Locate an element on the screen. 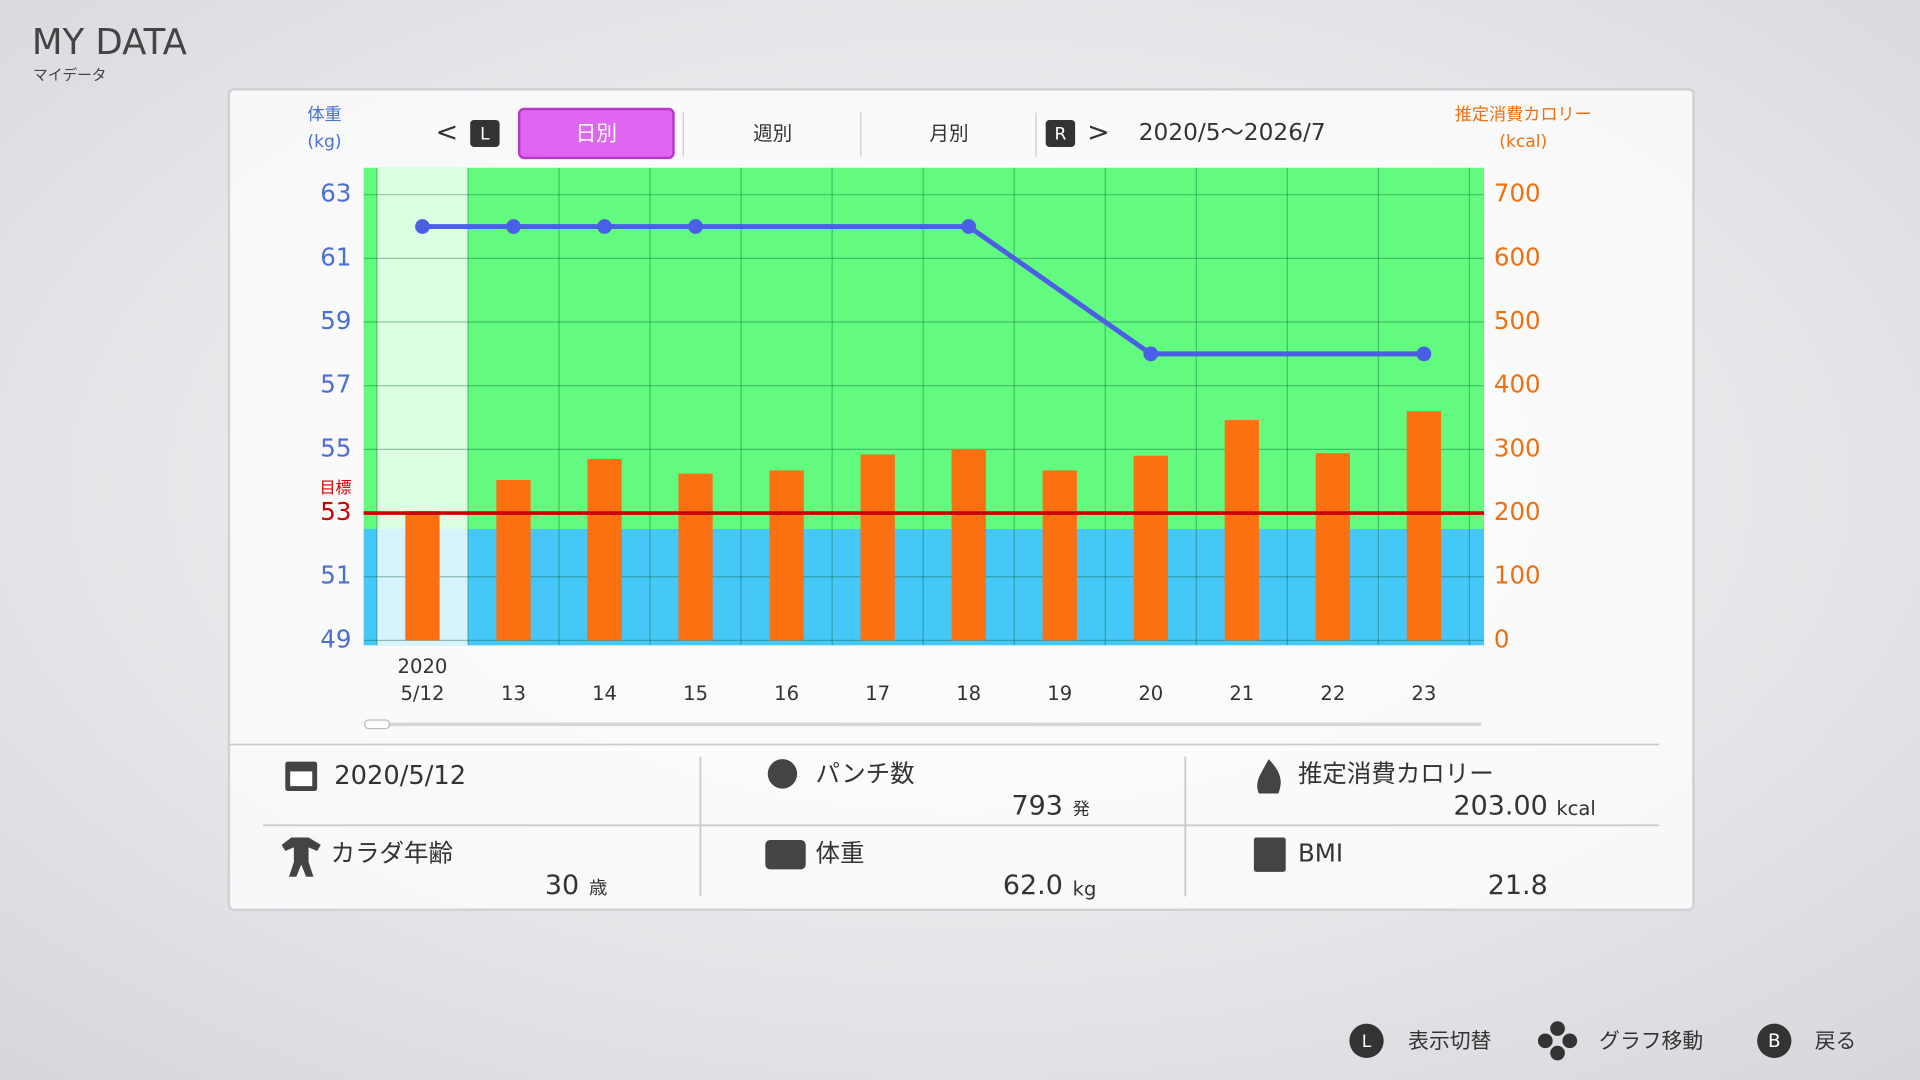  y2-tick-label: 0 is located at coordinates (1502, 638).